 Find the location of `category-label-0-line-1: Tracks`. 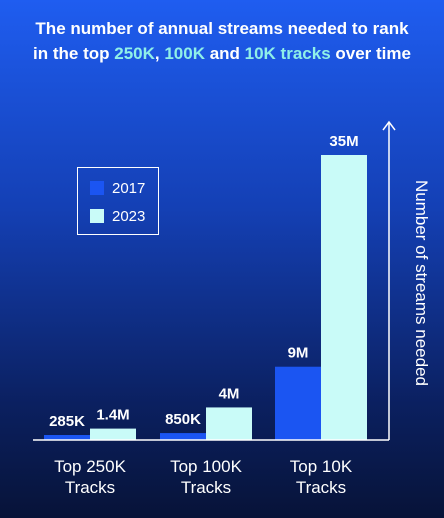

category-label-0-line-1: Tracks is located at coordinates (90, 487).